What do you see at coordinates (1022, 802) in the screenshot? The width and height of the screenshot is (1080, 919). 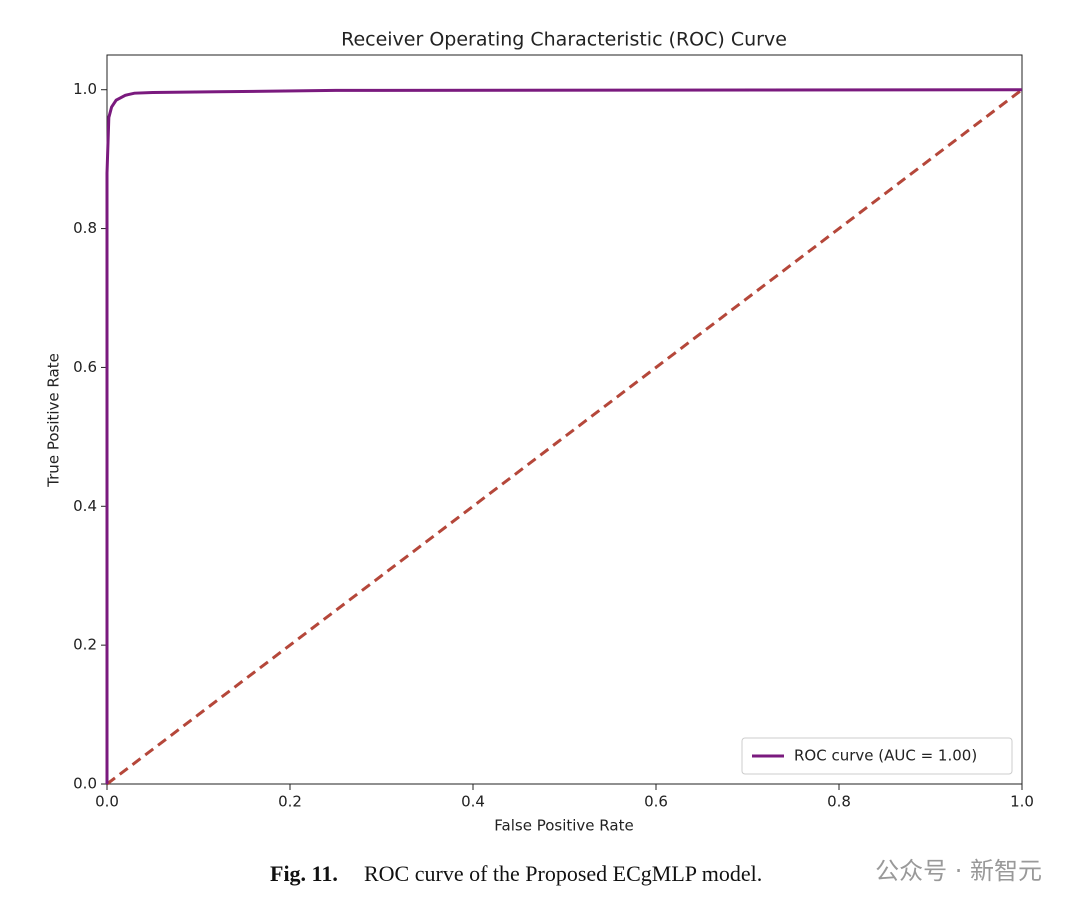 I see `x-tick-label: 1.0` at bounding box center [1022, 802].